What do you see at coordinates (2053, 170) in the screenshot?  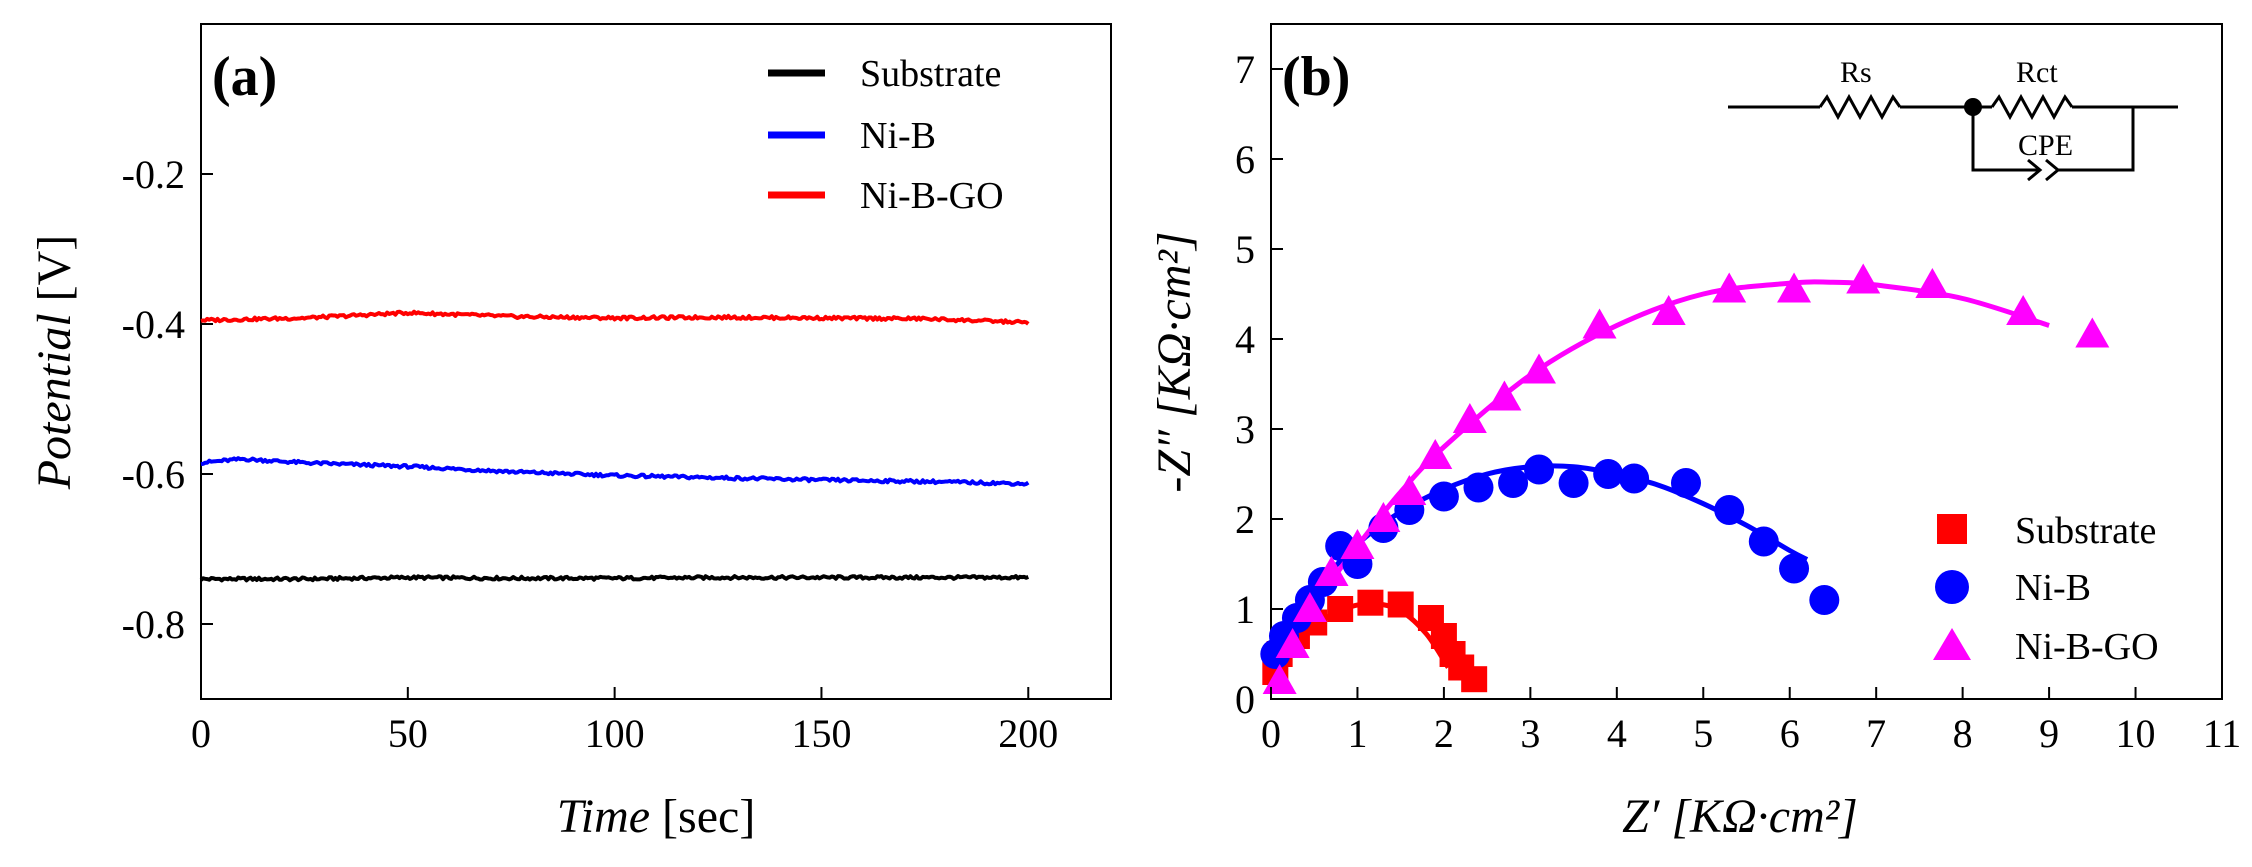 I see `cpe-symbol-right` at bounding box center [2053, 170].